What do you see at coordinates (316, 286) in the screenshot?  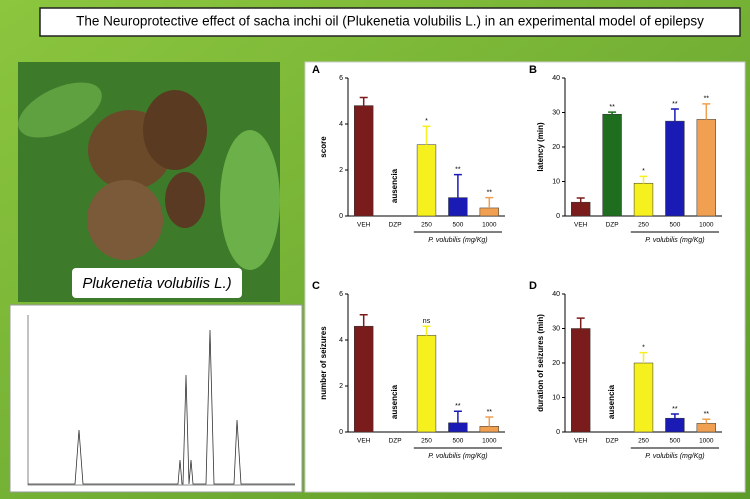 I see `panel-letter: C` at bounding box center [316, 286].